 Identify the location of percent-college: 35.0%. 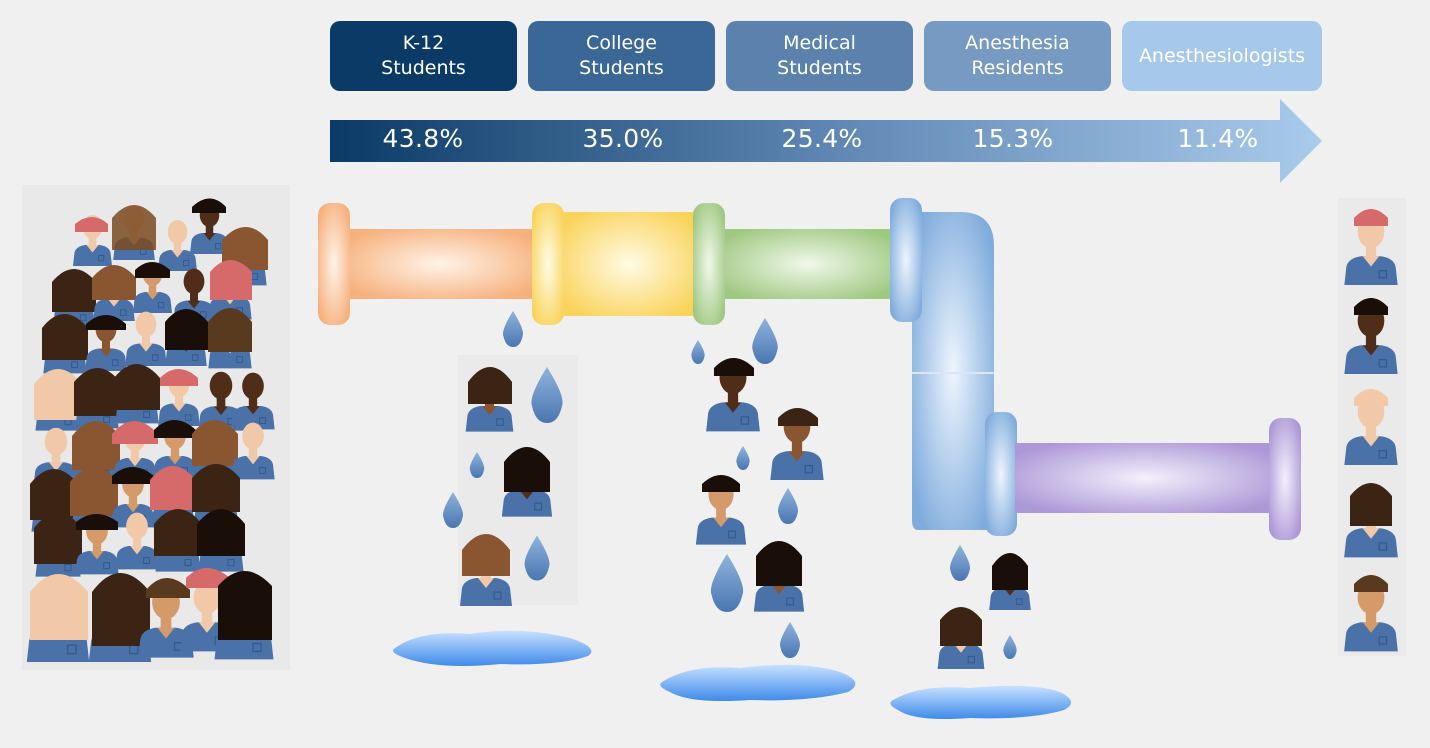
(623, 138).